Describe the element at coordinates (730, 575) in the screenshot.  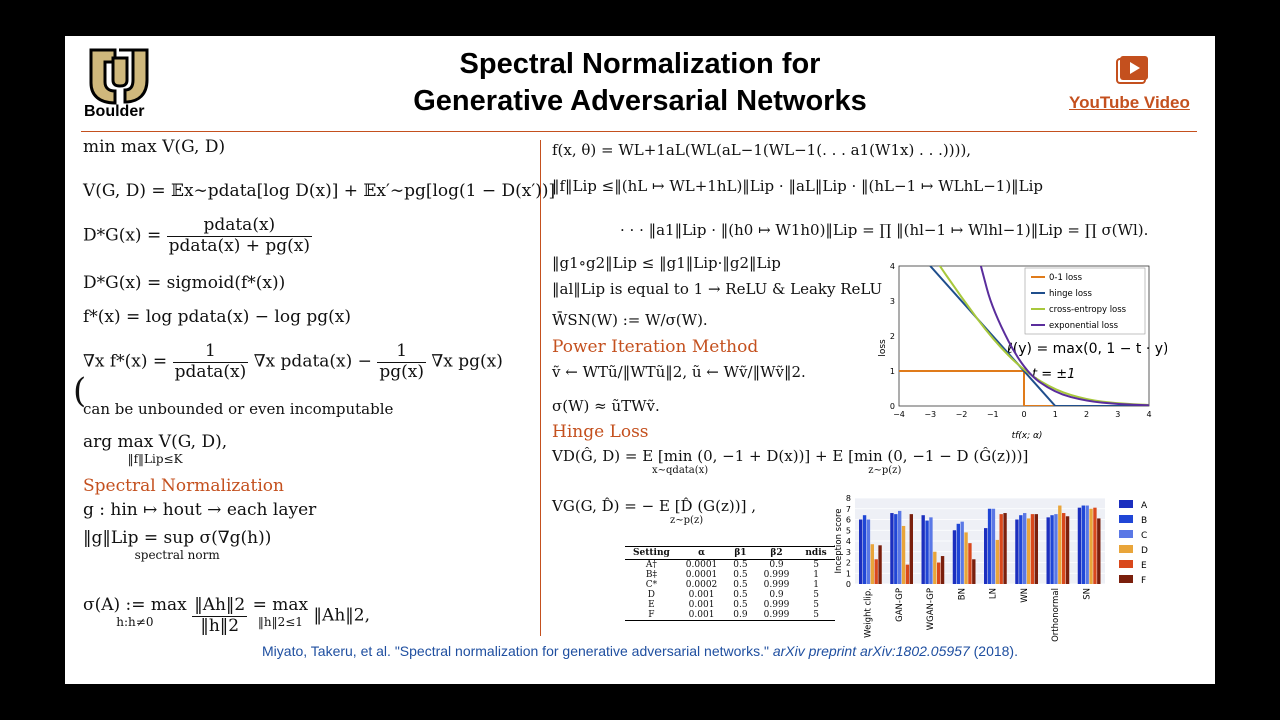
I see `table-row: B‡ 0.0001 0.5 0.999 1` at that location.